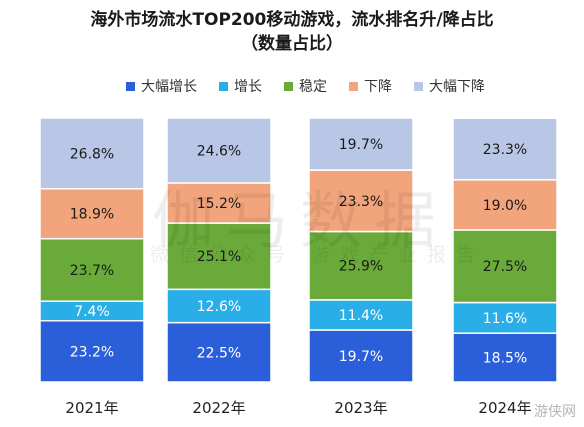  I want to click on data-label: 27.5%, so click(505, 267).